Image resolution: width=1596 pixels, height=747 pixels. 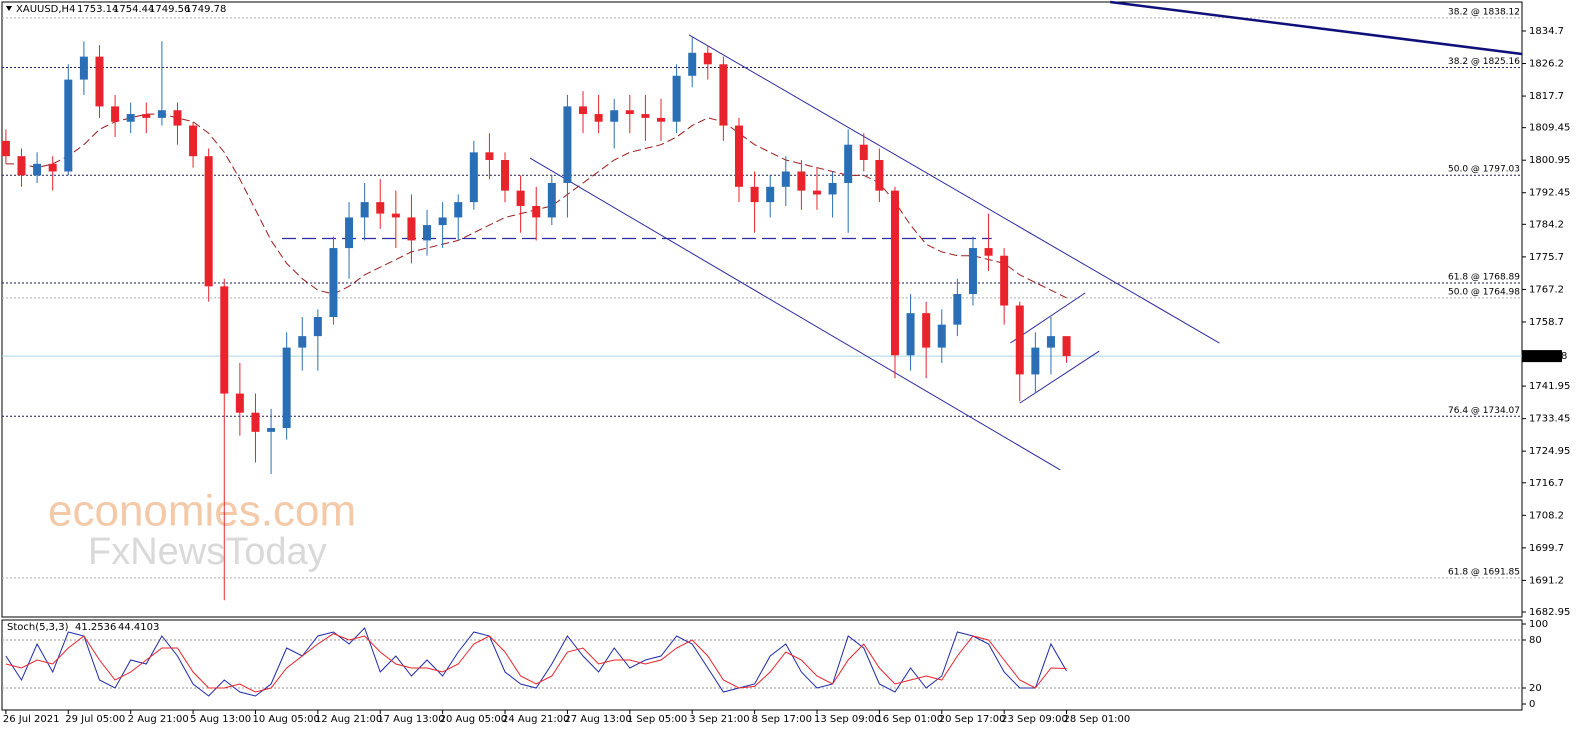 What do you see at coordinates (1549, 193) in the screenshot?
I see `y-tick-label: 1792.45` at bounding box center [1549, 193].